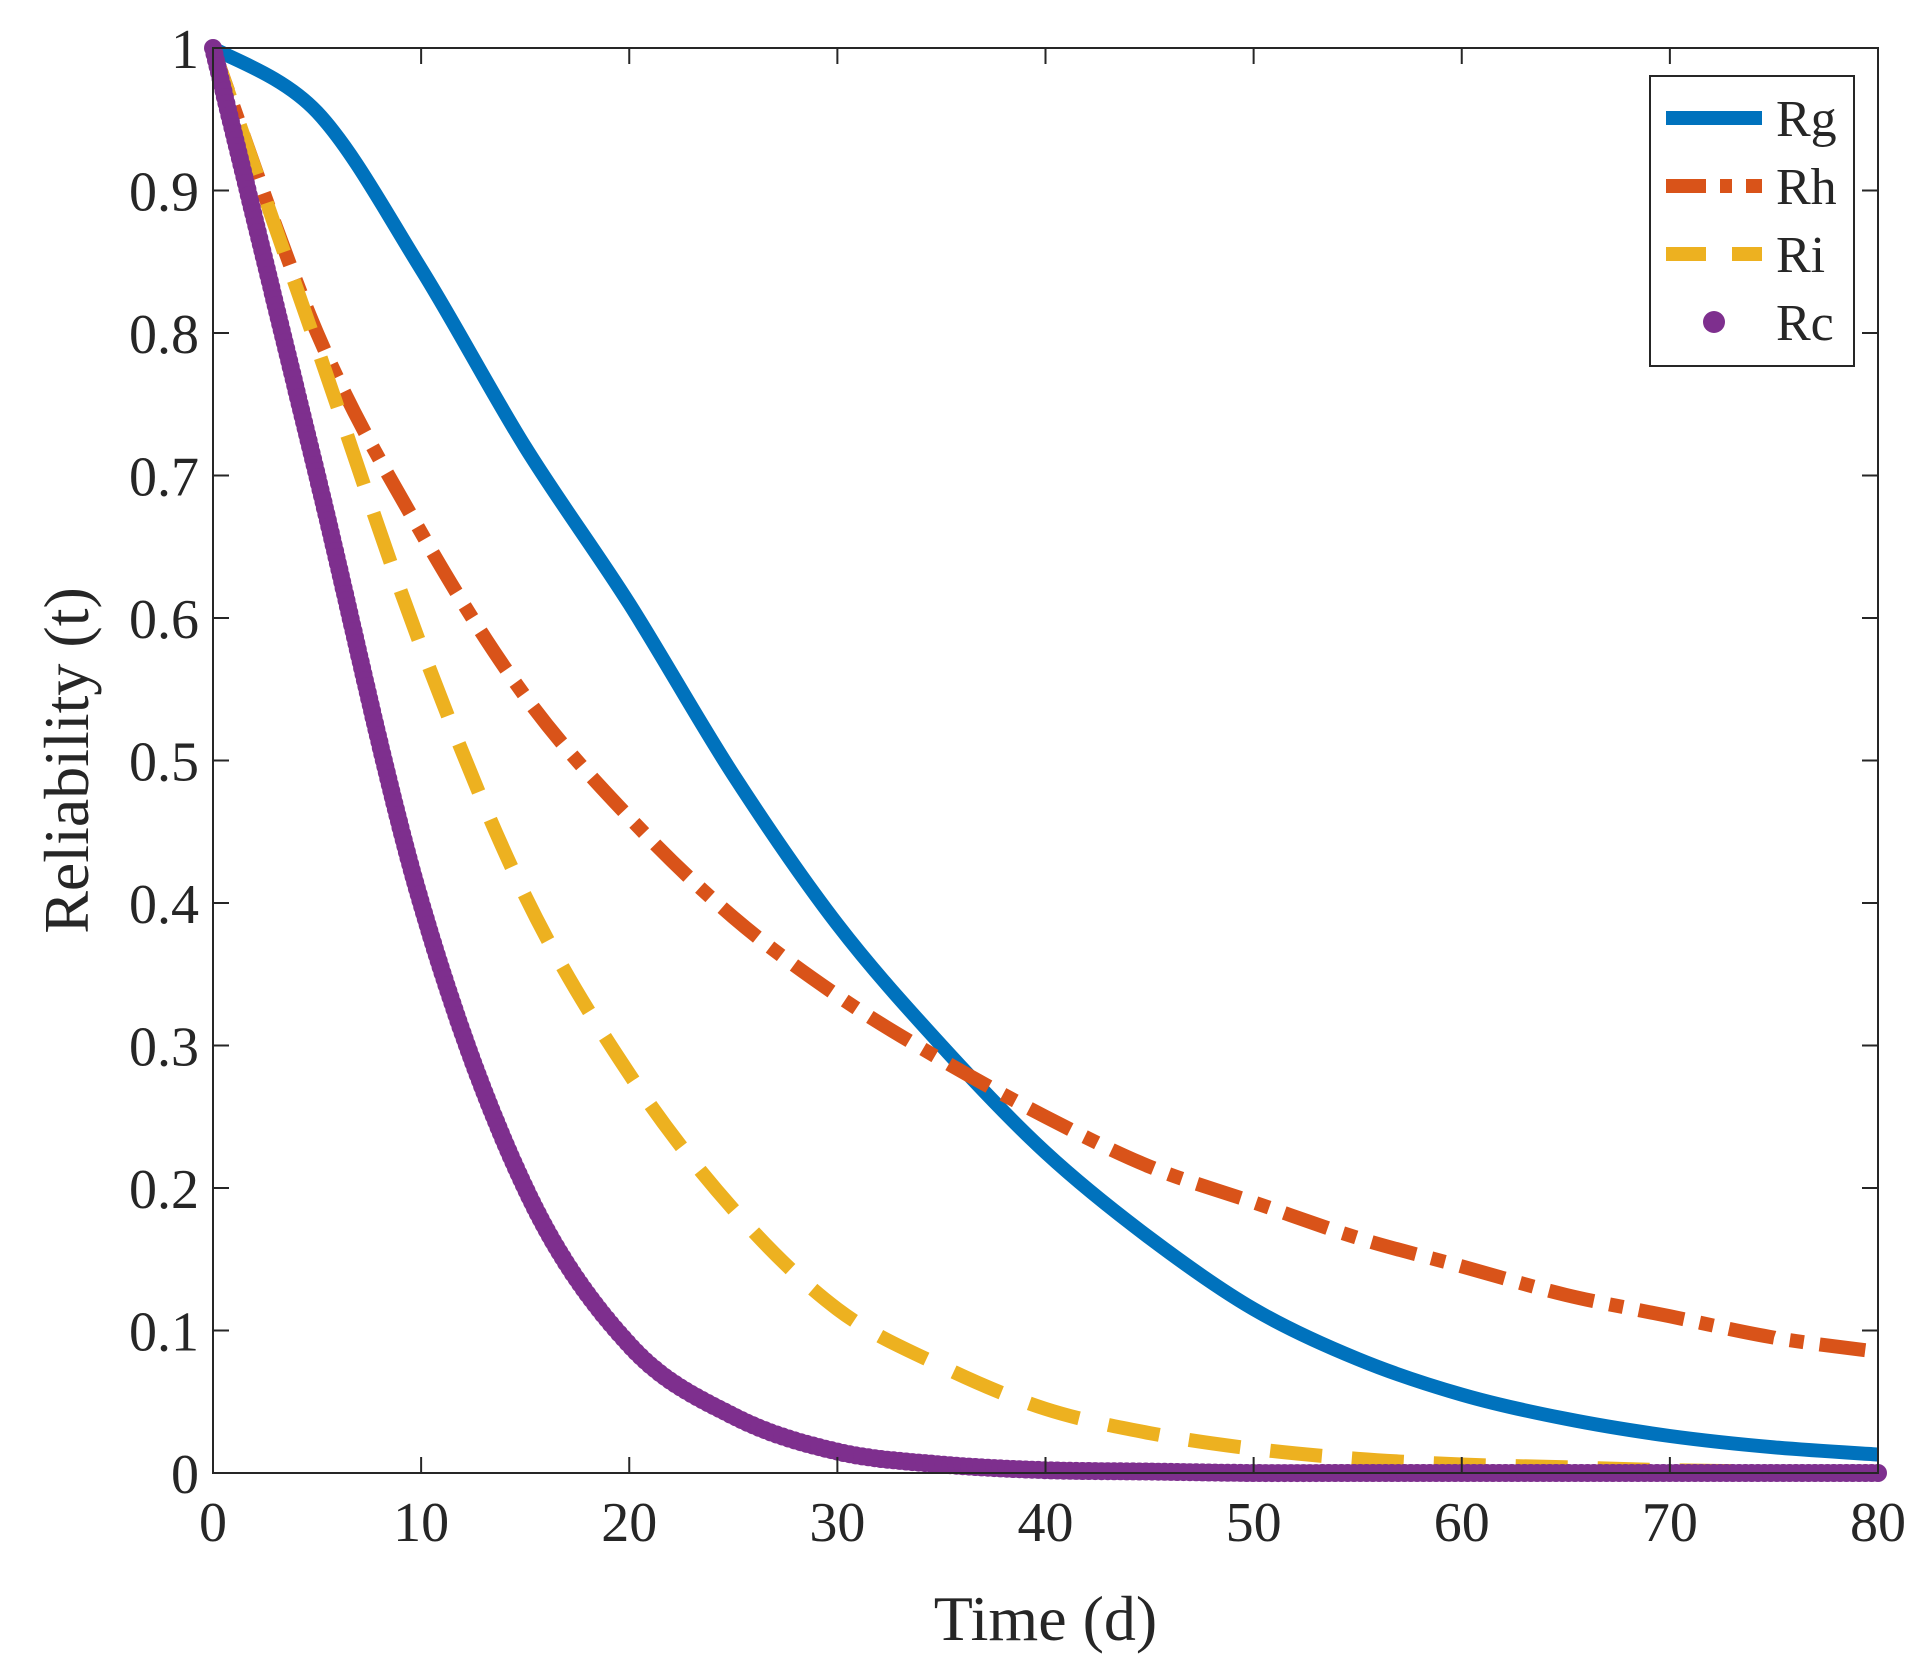  I want to click on y-tick-label: 0.2, so click(164, 1190).